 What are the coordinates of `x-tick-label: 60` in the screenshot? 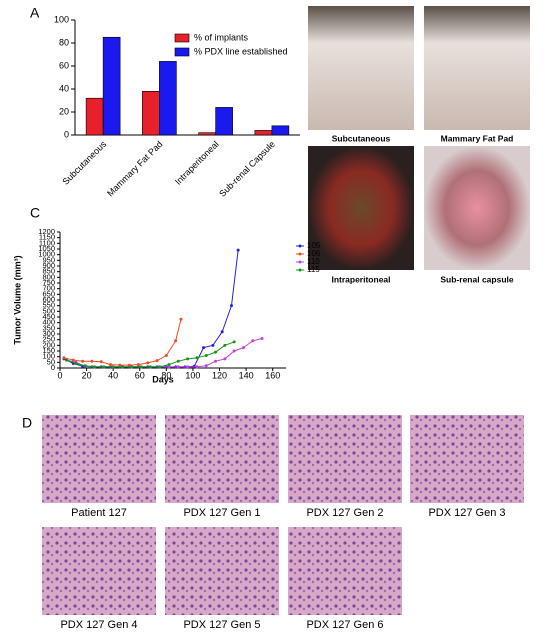 It's located at (140, 375).